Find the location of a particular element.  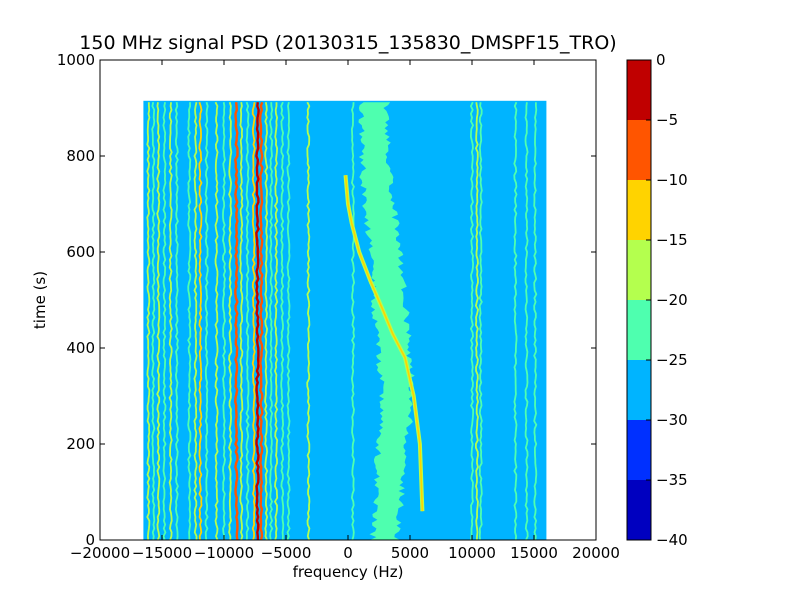

colorbar-ticks: −40 −35 −30 −25 −20 −15 −10 −5 0 is located at coordinates (667, 300).